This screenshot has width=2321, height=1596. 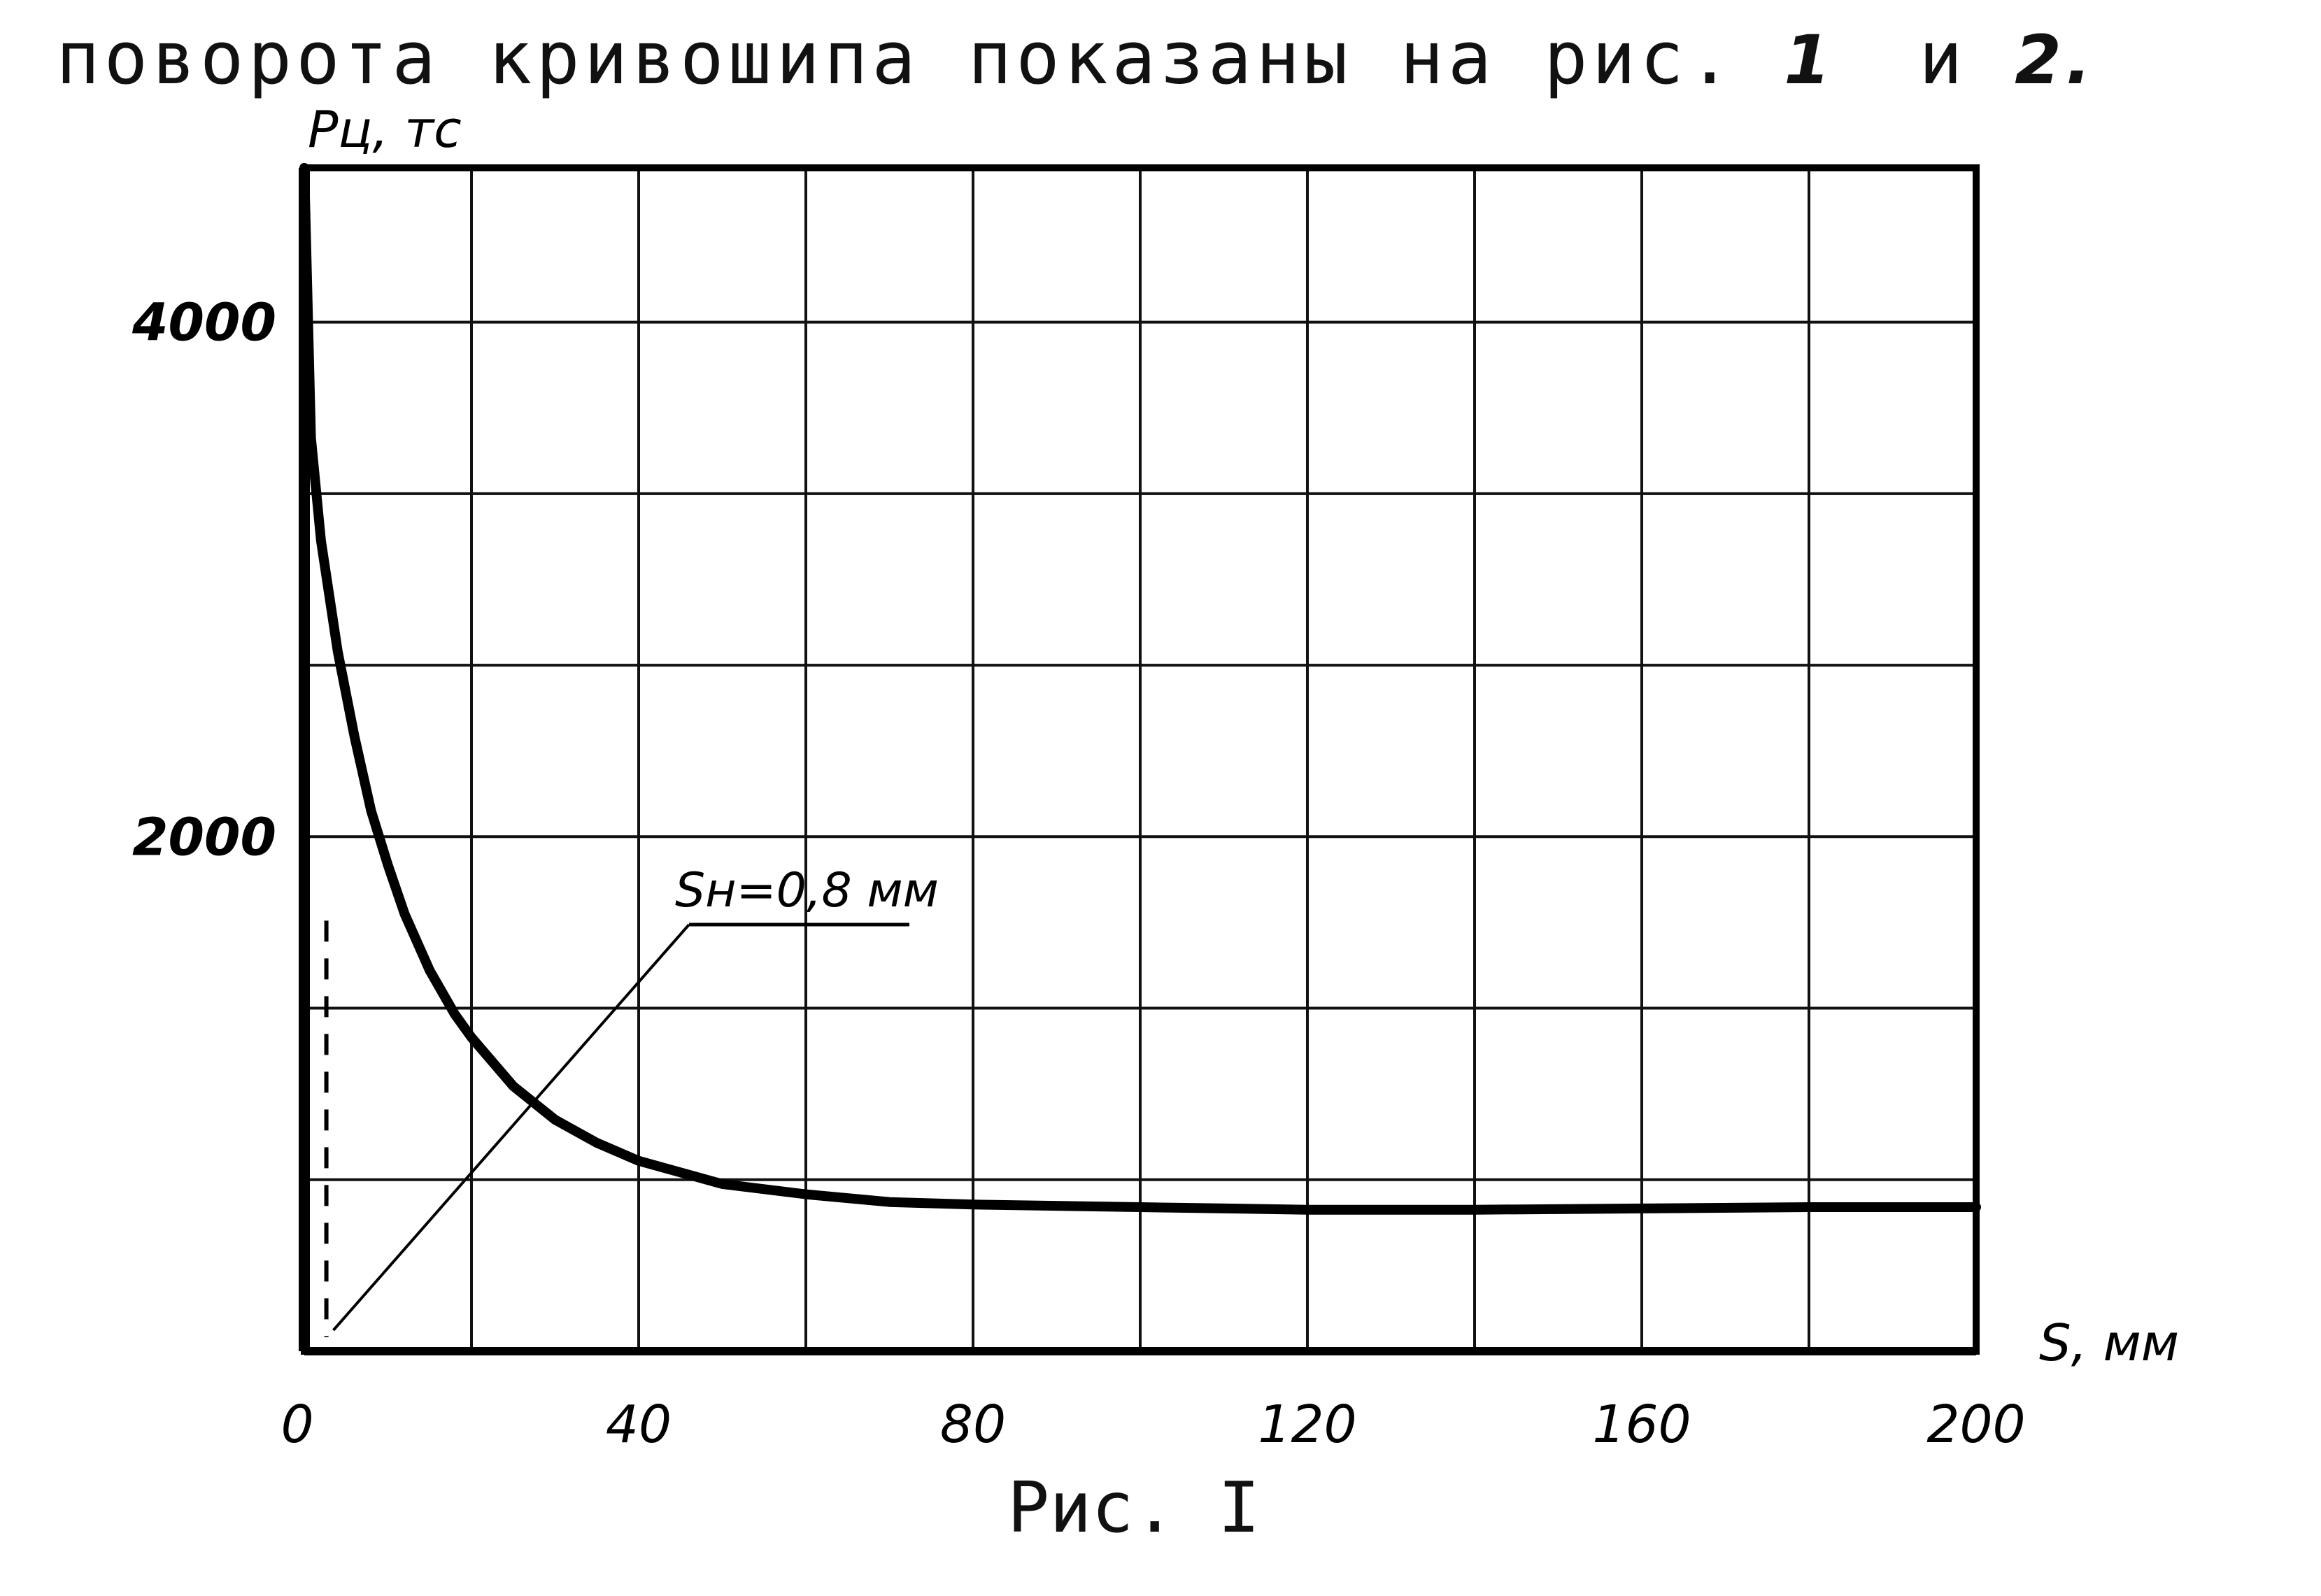 What do you see at coordinates (204, 323) in the screenshot?
I see `y-tick-label: 4000` at bounding box center [204, 323].